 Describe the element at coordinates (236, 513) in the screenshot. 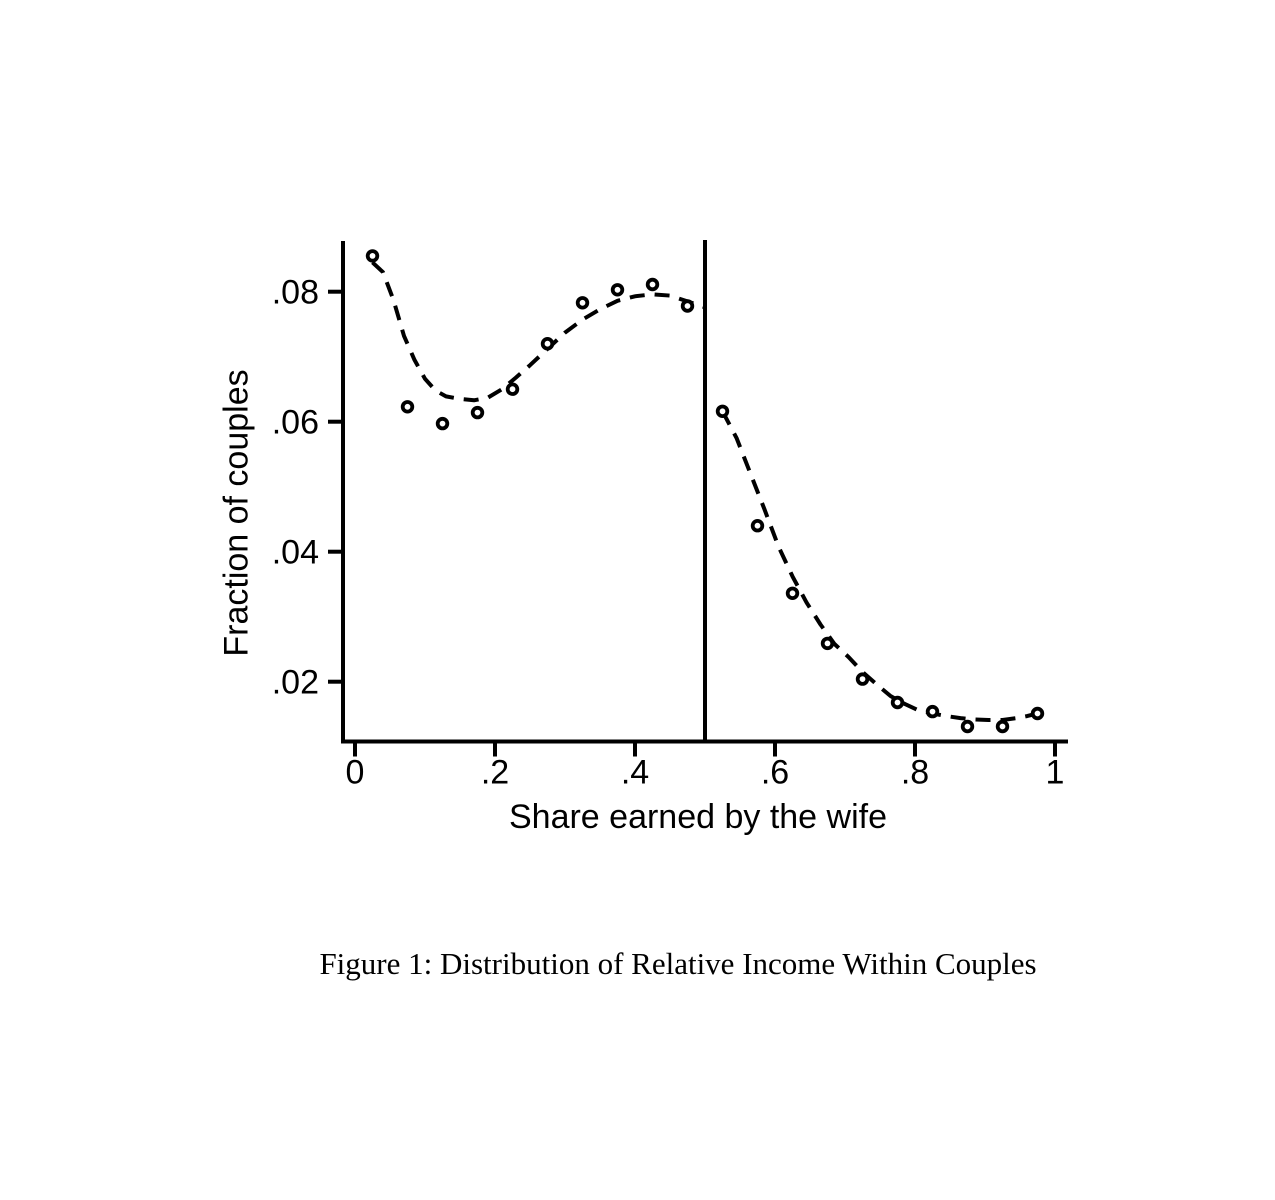

I see `y-axis-title: Fraction of couples` at that location.